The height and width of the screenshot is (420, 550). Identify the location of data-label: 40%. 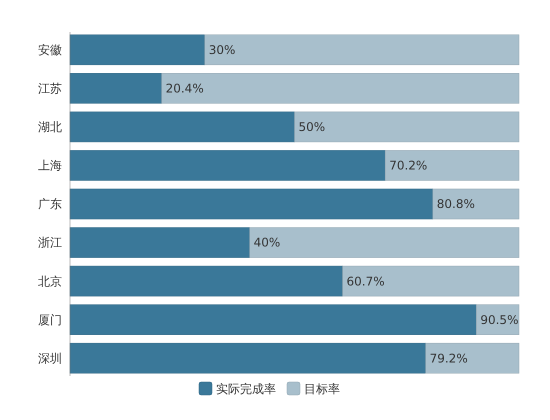
(267, 243).